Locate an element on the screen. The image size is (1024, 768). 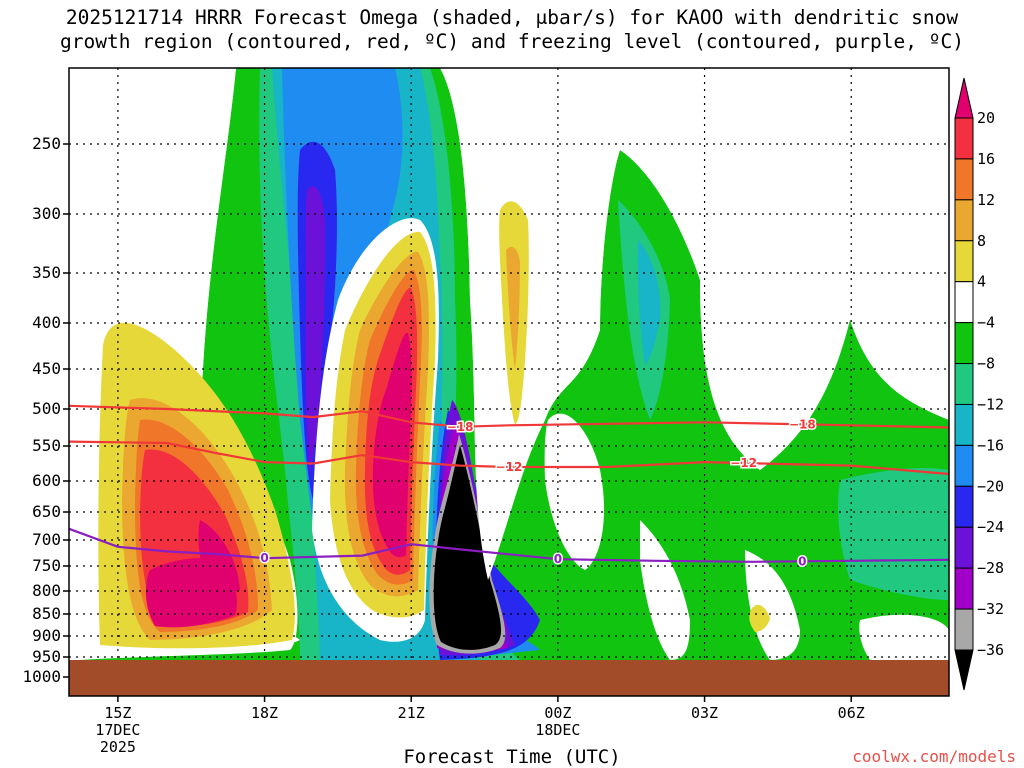
y-tick-label: 950 is located at coordinates (46, 656).